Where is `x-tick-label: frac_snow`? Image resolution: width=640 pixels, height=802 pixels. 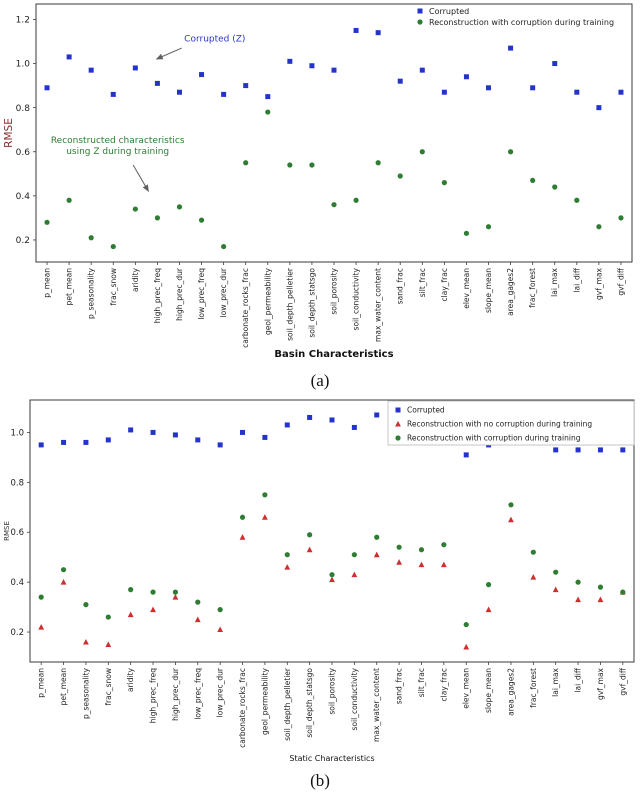 x-tick-label: frac_snow is located at coordinates (113, 287).